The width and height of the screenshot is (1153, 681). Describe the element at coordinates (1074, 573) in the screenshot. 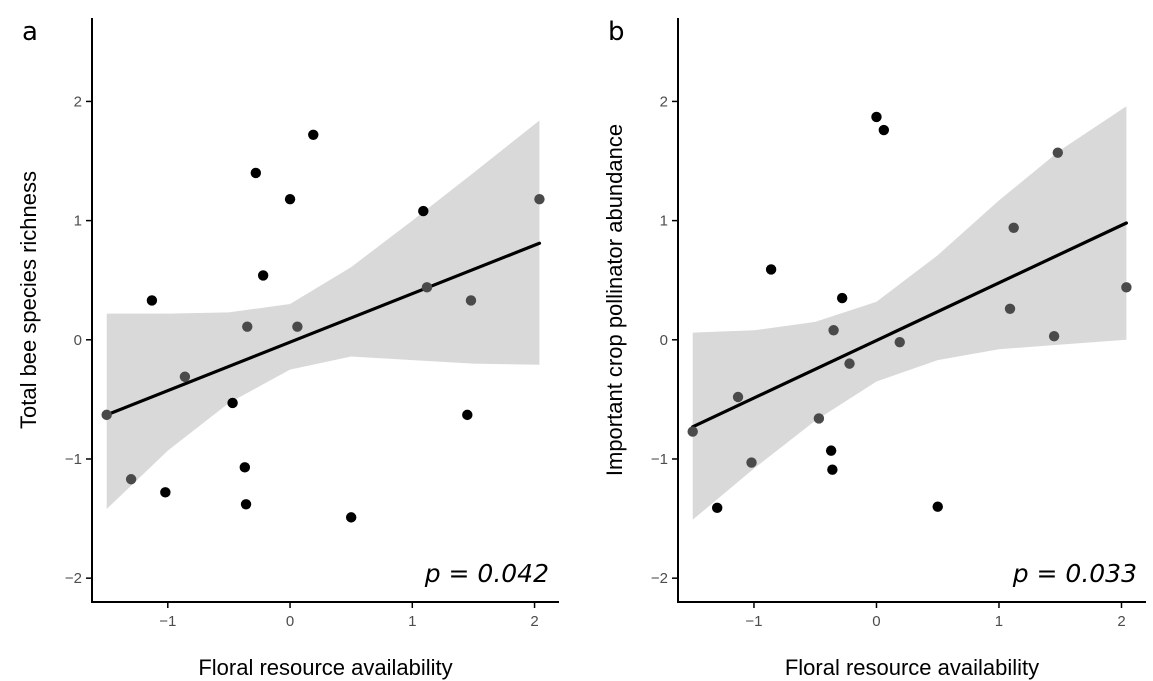

I see `p-value-annotation: p = 0.033` at that location.